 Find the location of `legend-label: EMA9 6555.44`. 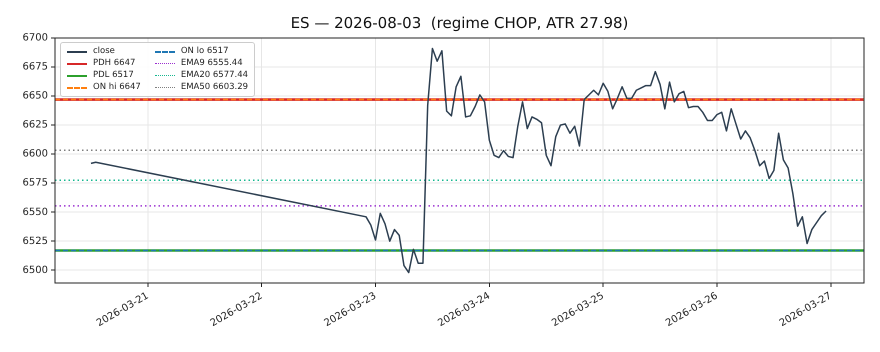

legend-label: EMA9 6555.44 is located at coordinates (211, 63).